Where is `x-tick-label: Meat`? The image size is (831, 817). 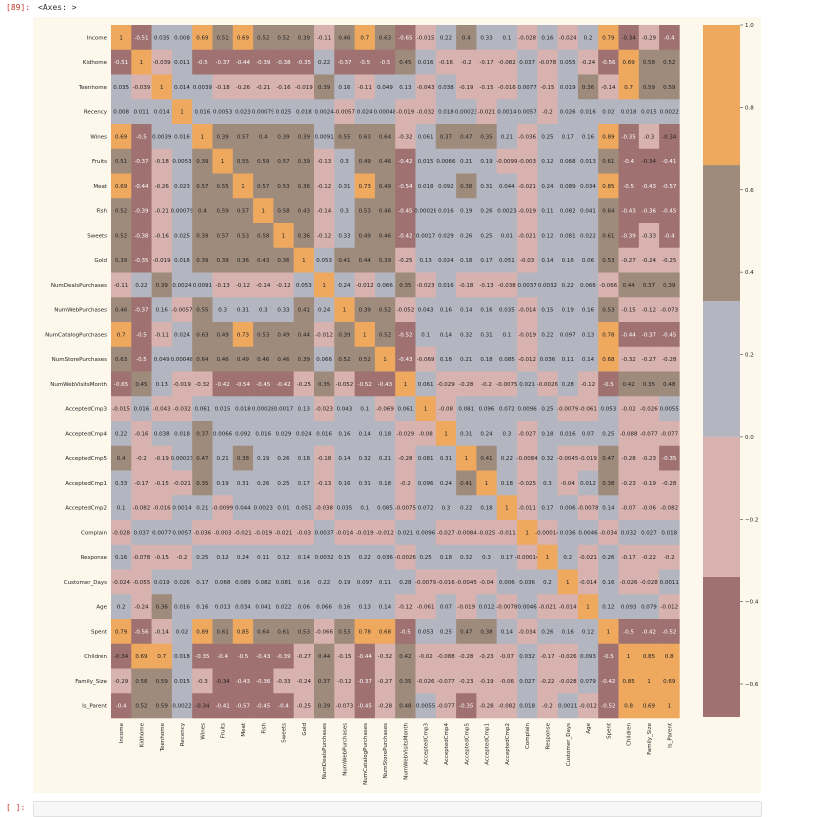
x-tick-label: Meat is located at coordinates (244, 729).